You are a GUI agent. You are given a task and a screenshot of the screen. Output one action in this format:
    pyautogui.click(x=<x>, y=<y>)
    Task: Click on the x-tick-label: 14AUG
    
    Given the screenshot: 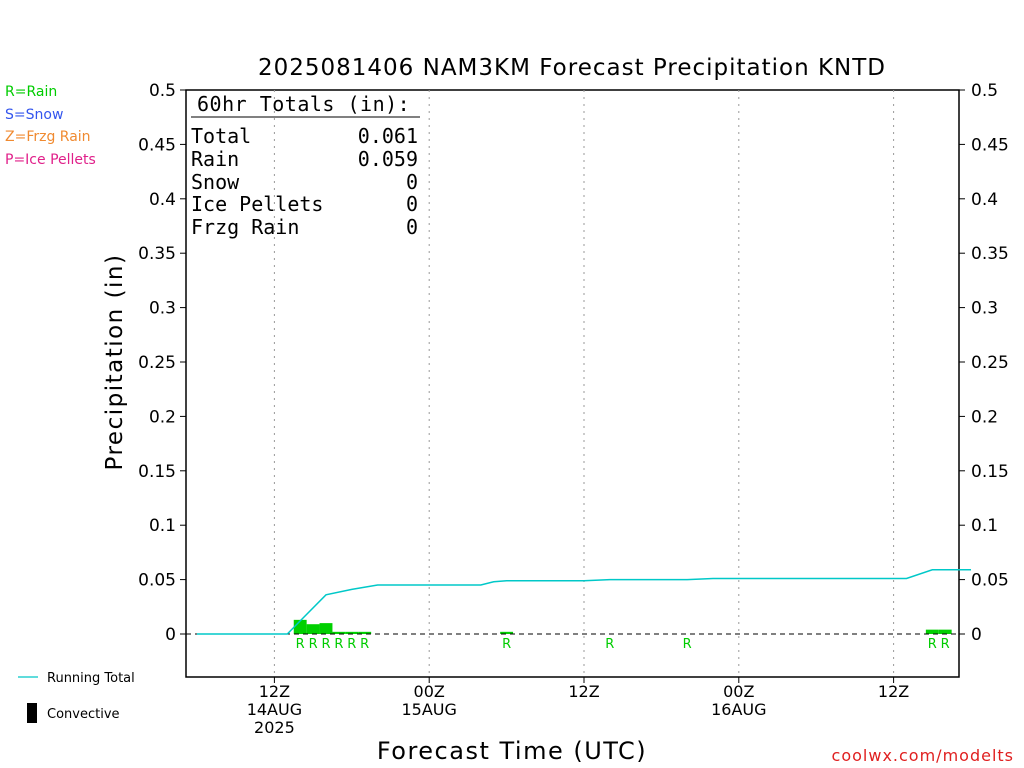 What is the action you would take?
    pyautogui.click(x=274, y=709)
    